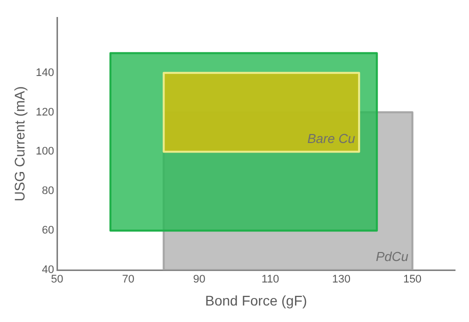 Image resolution: width=469 pixels, height=322 pixels. Describe the element at coordinates (45, 72) in the screenshot. I see `y-tick-label: 140` at that location.